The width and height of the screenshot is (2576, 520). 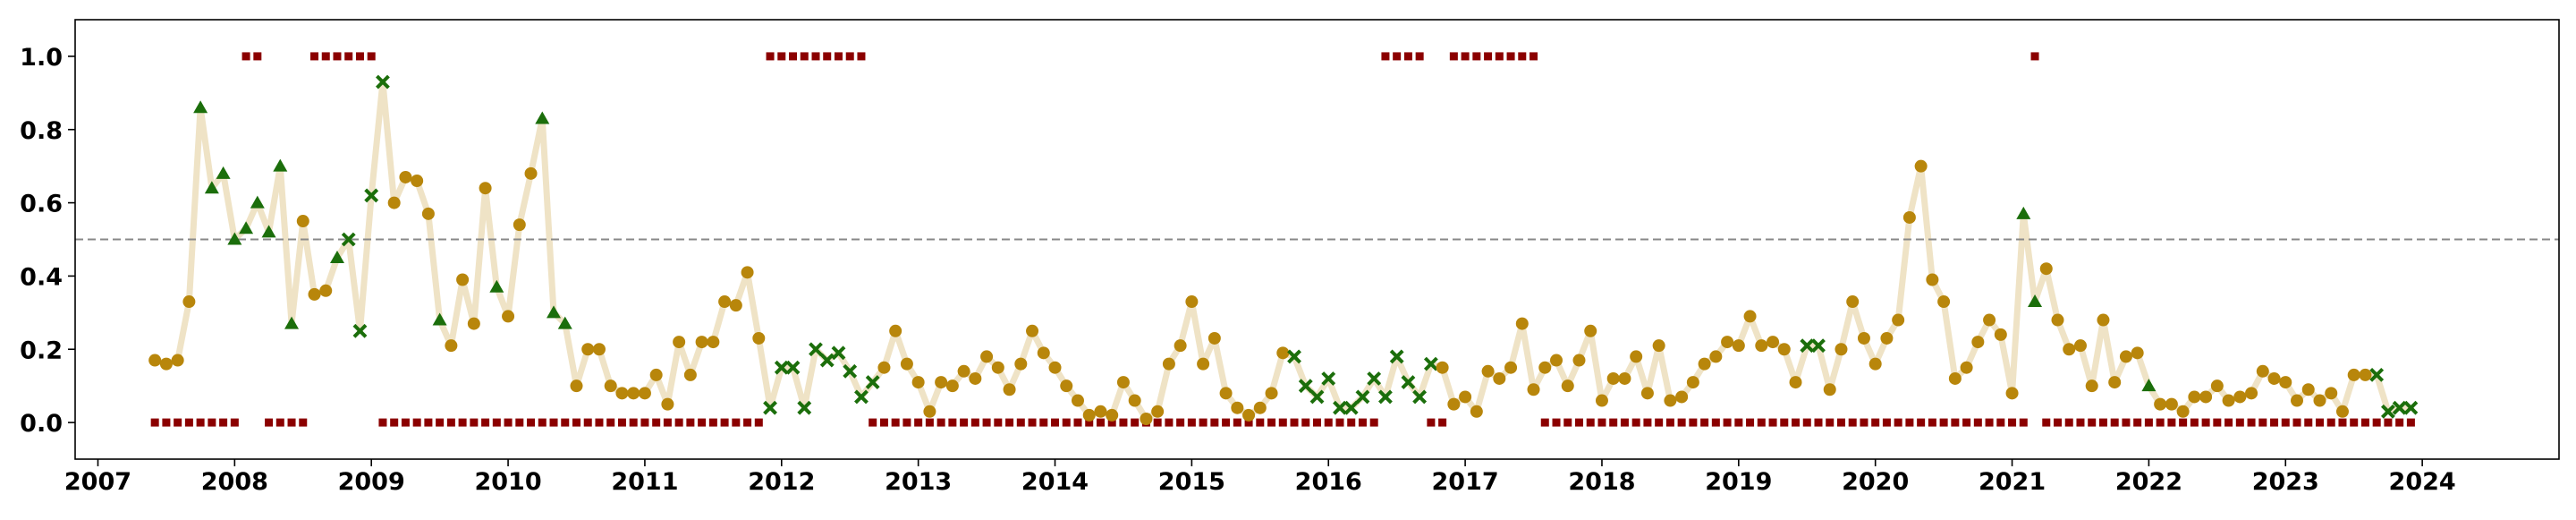 I want to click on y-tick-label: 0.4, so click(x=41, y=277).